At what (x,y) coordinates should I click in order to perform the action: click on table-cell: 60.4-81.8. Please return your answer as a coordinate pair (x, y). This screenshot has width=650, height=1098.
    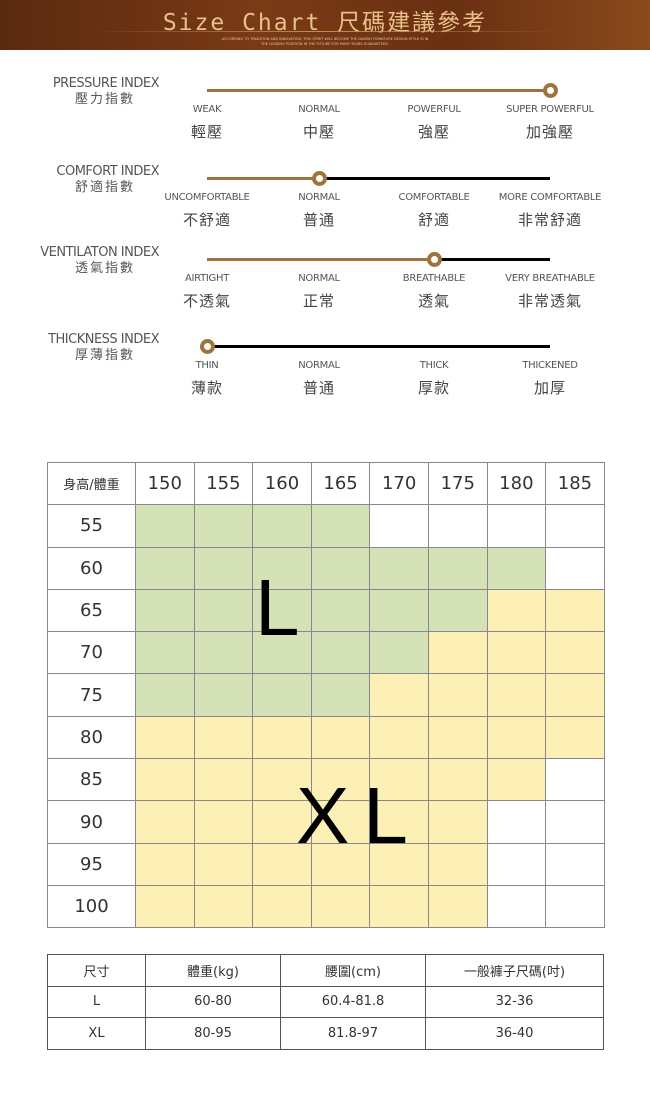
    Looking at the image, I should click on (353, 1002).